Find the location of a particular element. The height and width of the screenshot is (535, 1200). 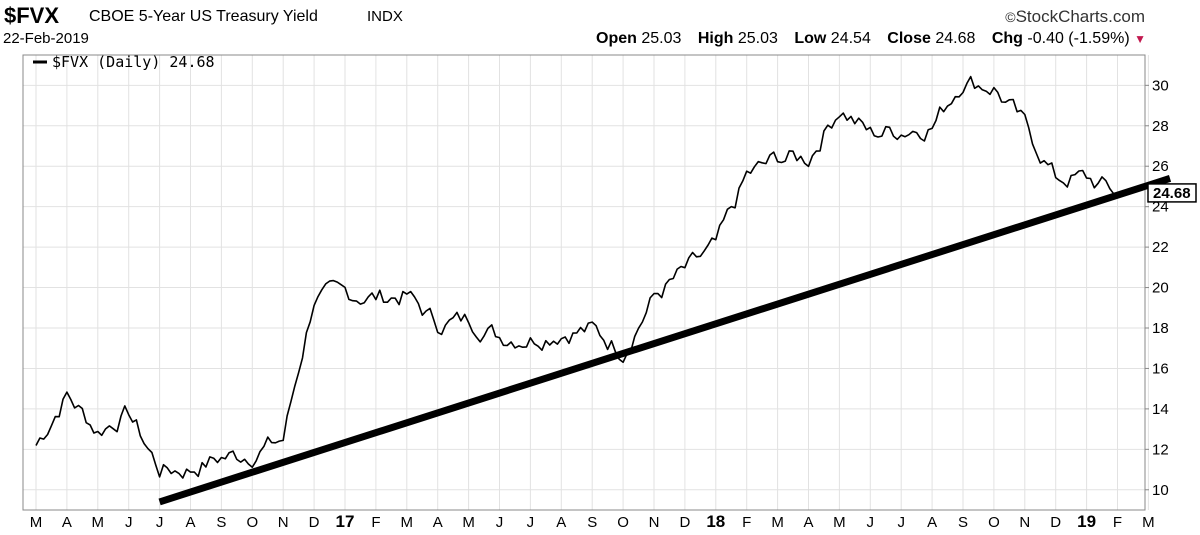

last-value-tag: 24.68 is located at coordinates (1172, 193).